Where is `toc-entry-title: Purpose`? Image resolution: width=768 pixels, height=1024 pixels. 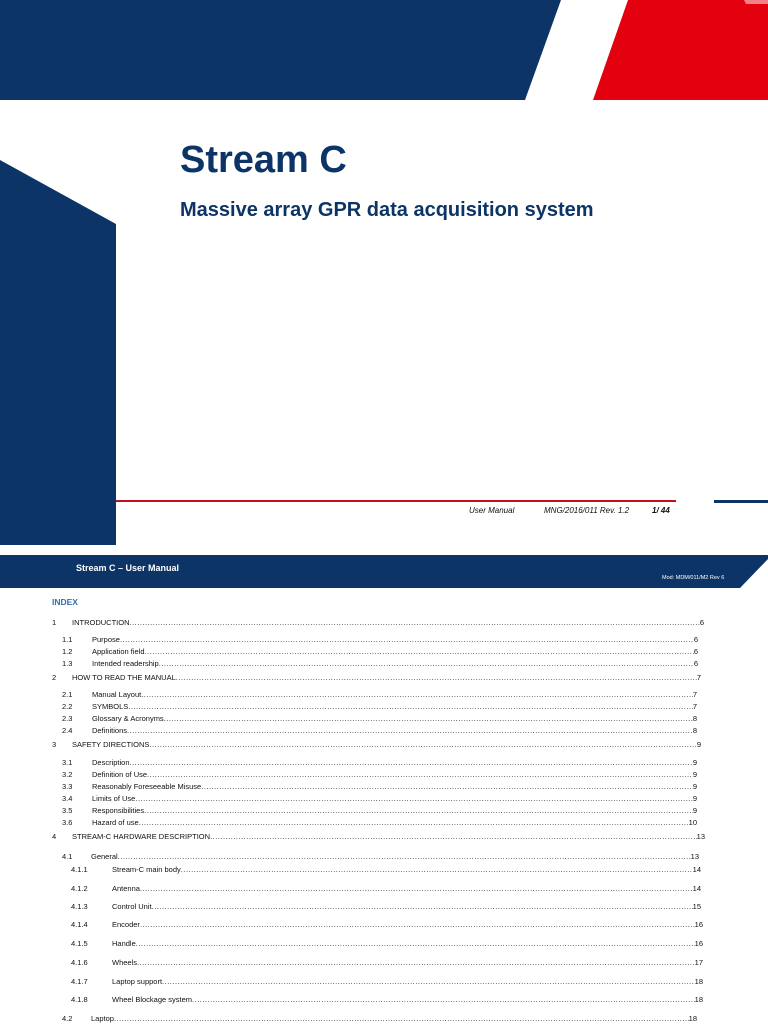 toc-entry-title: Purpose is located at coordinates (106, 639).